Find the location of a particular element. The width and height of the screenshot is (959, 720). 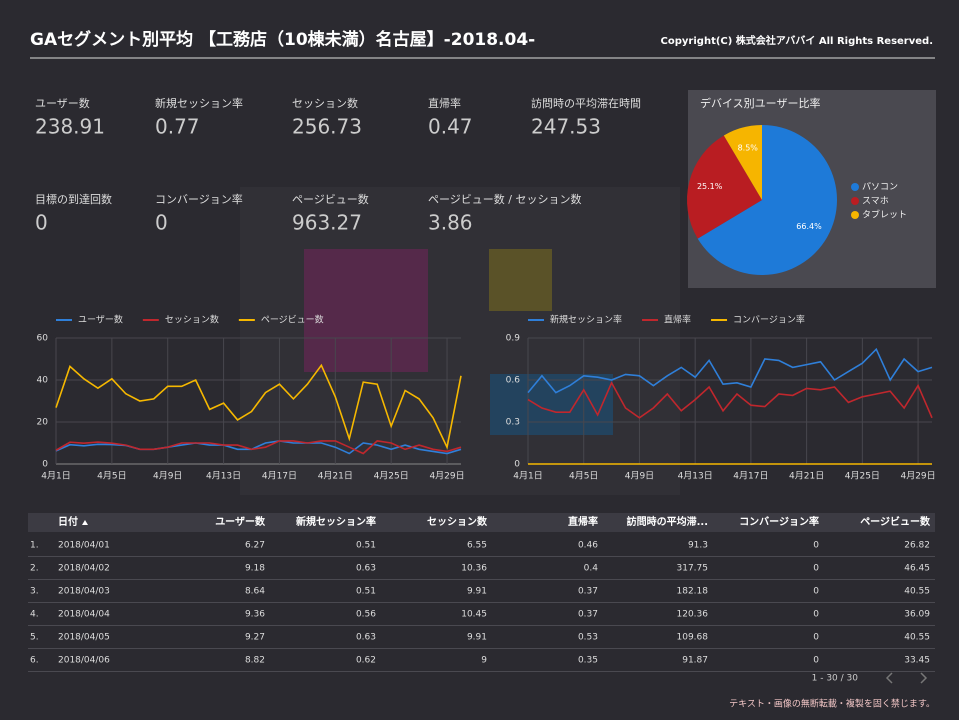

pie-label: 8.5% is located at coordinates (748, 147).